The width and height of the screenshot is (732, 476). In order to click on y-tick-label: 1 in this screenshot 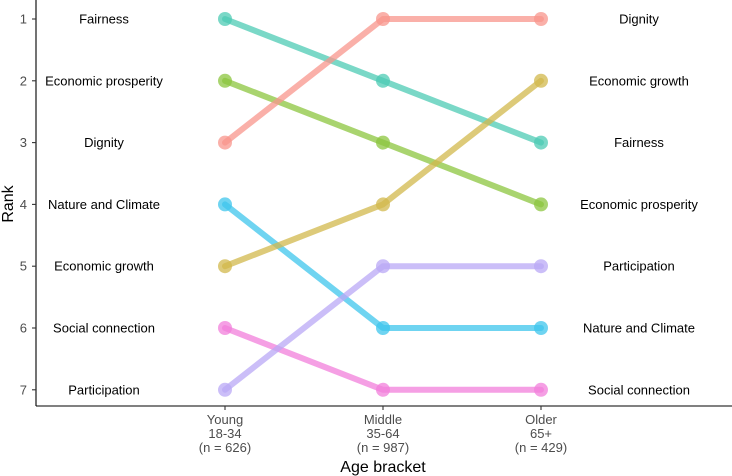, I will do `click(23, 19)`.